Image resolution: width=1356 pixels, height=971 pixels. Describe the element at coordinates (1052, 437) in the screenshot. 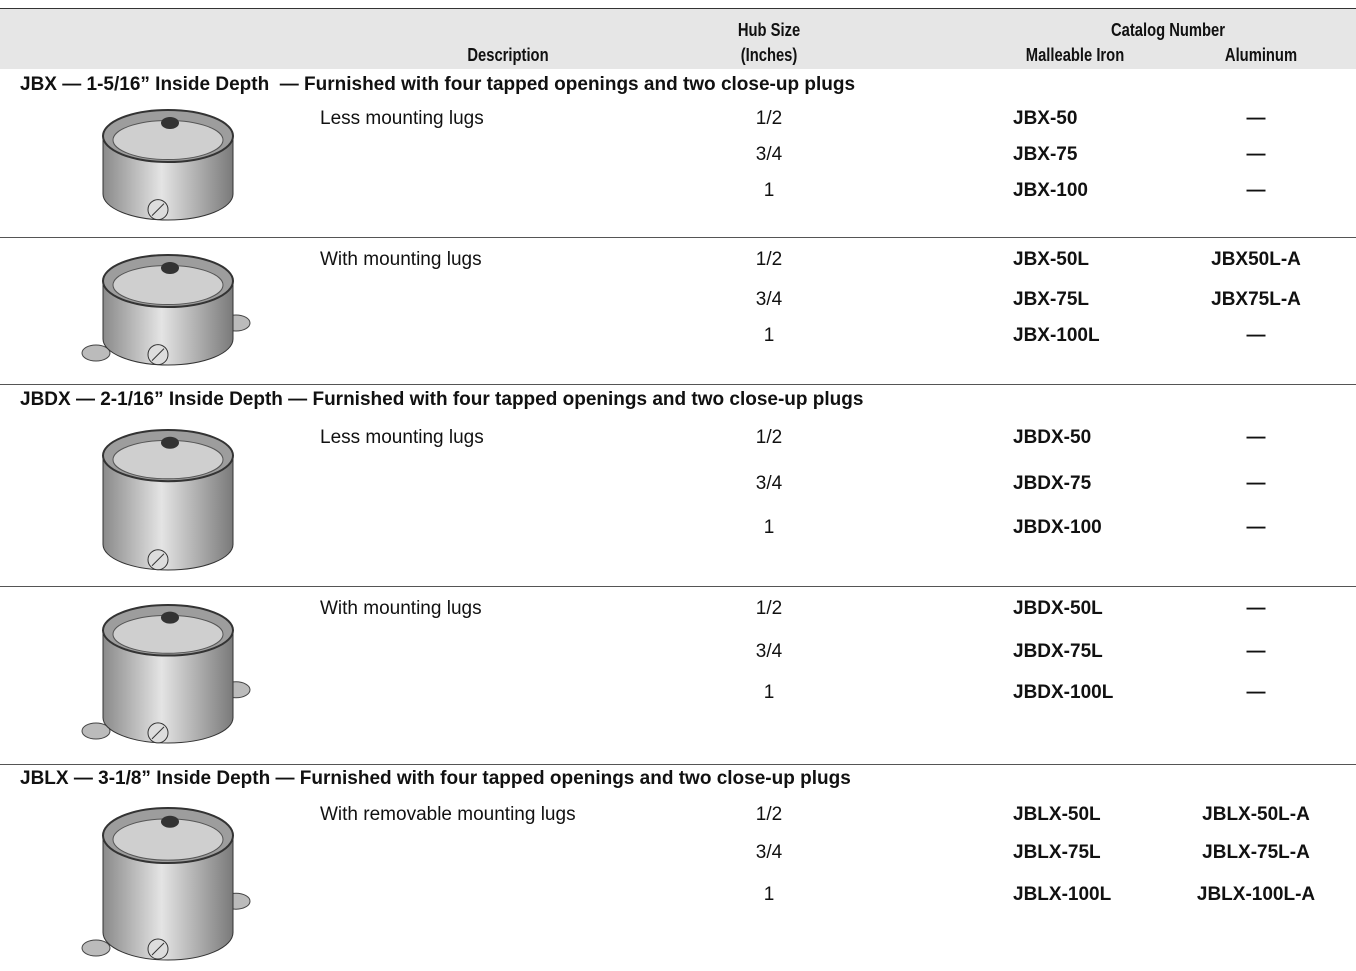

I see `catalog-malleable-iron: JBDX-50` at that location.